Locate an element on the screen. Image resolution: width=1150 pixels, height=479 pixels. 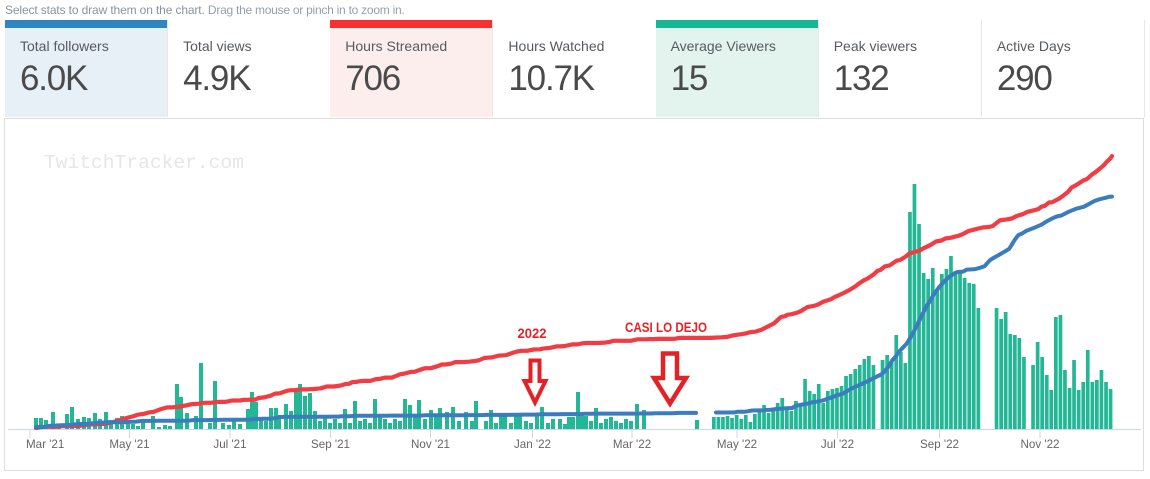
svg-text: 2022 is located at coordinates (532, 333).